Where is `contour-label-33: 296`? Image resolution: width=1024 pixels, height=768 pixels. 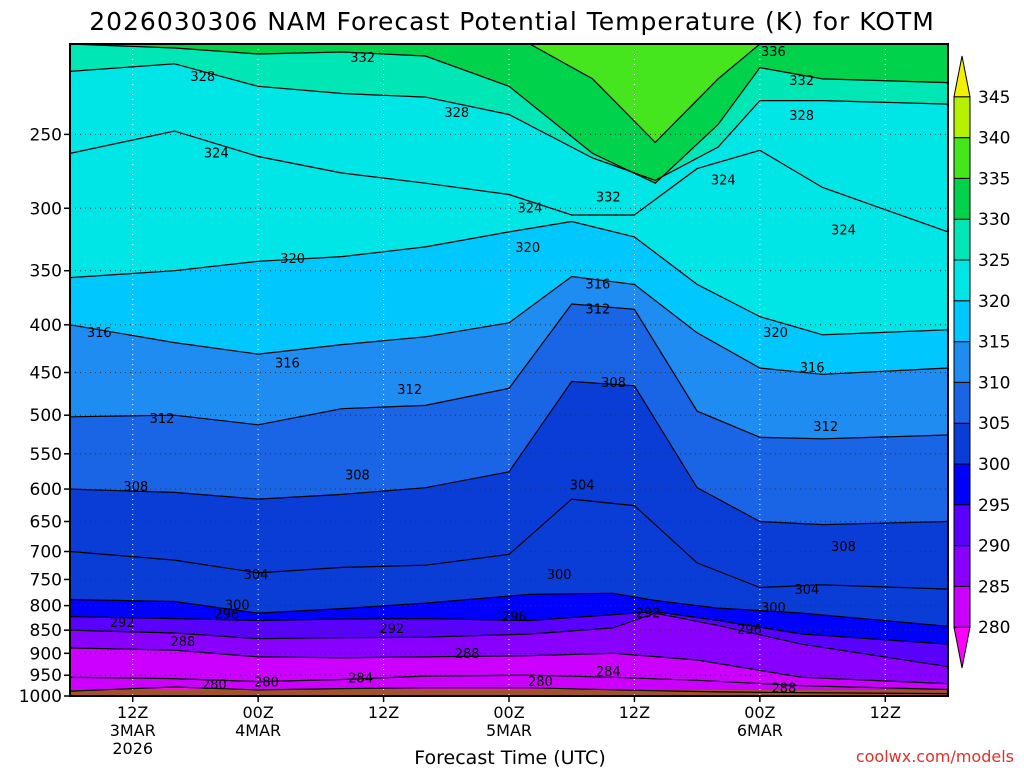
contour-label-33: 296 is located at coordinates (514, 617).